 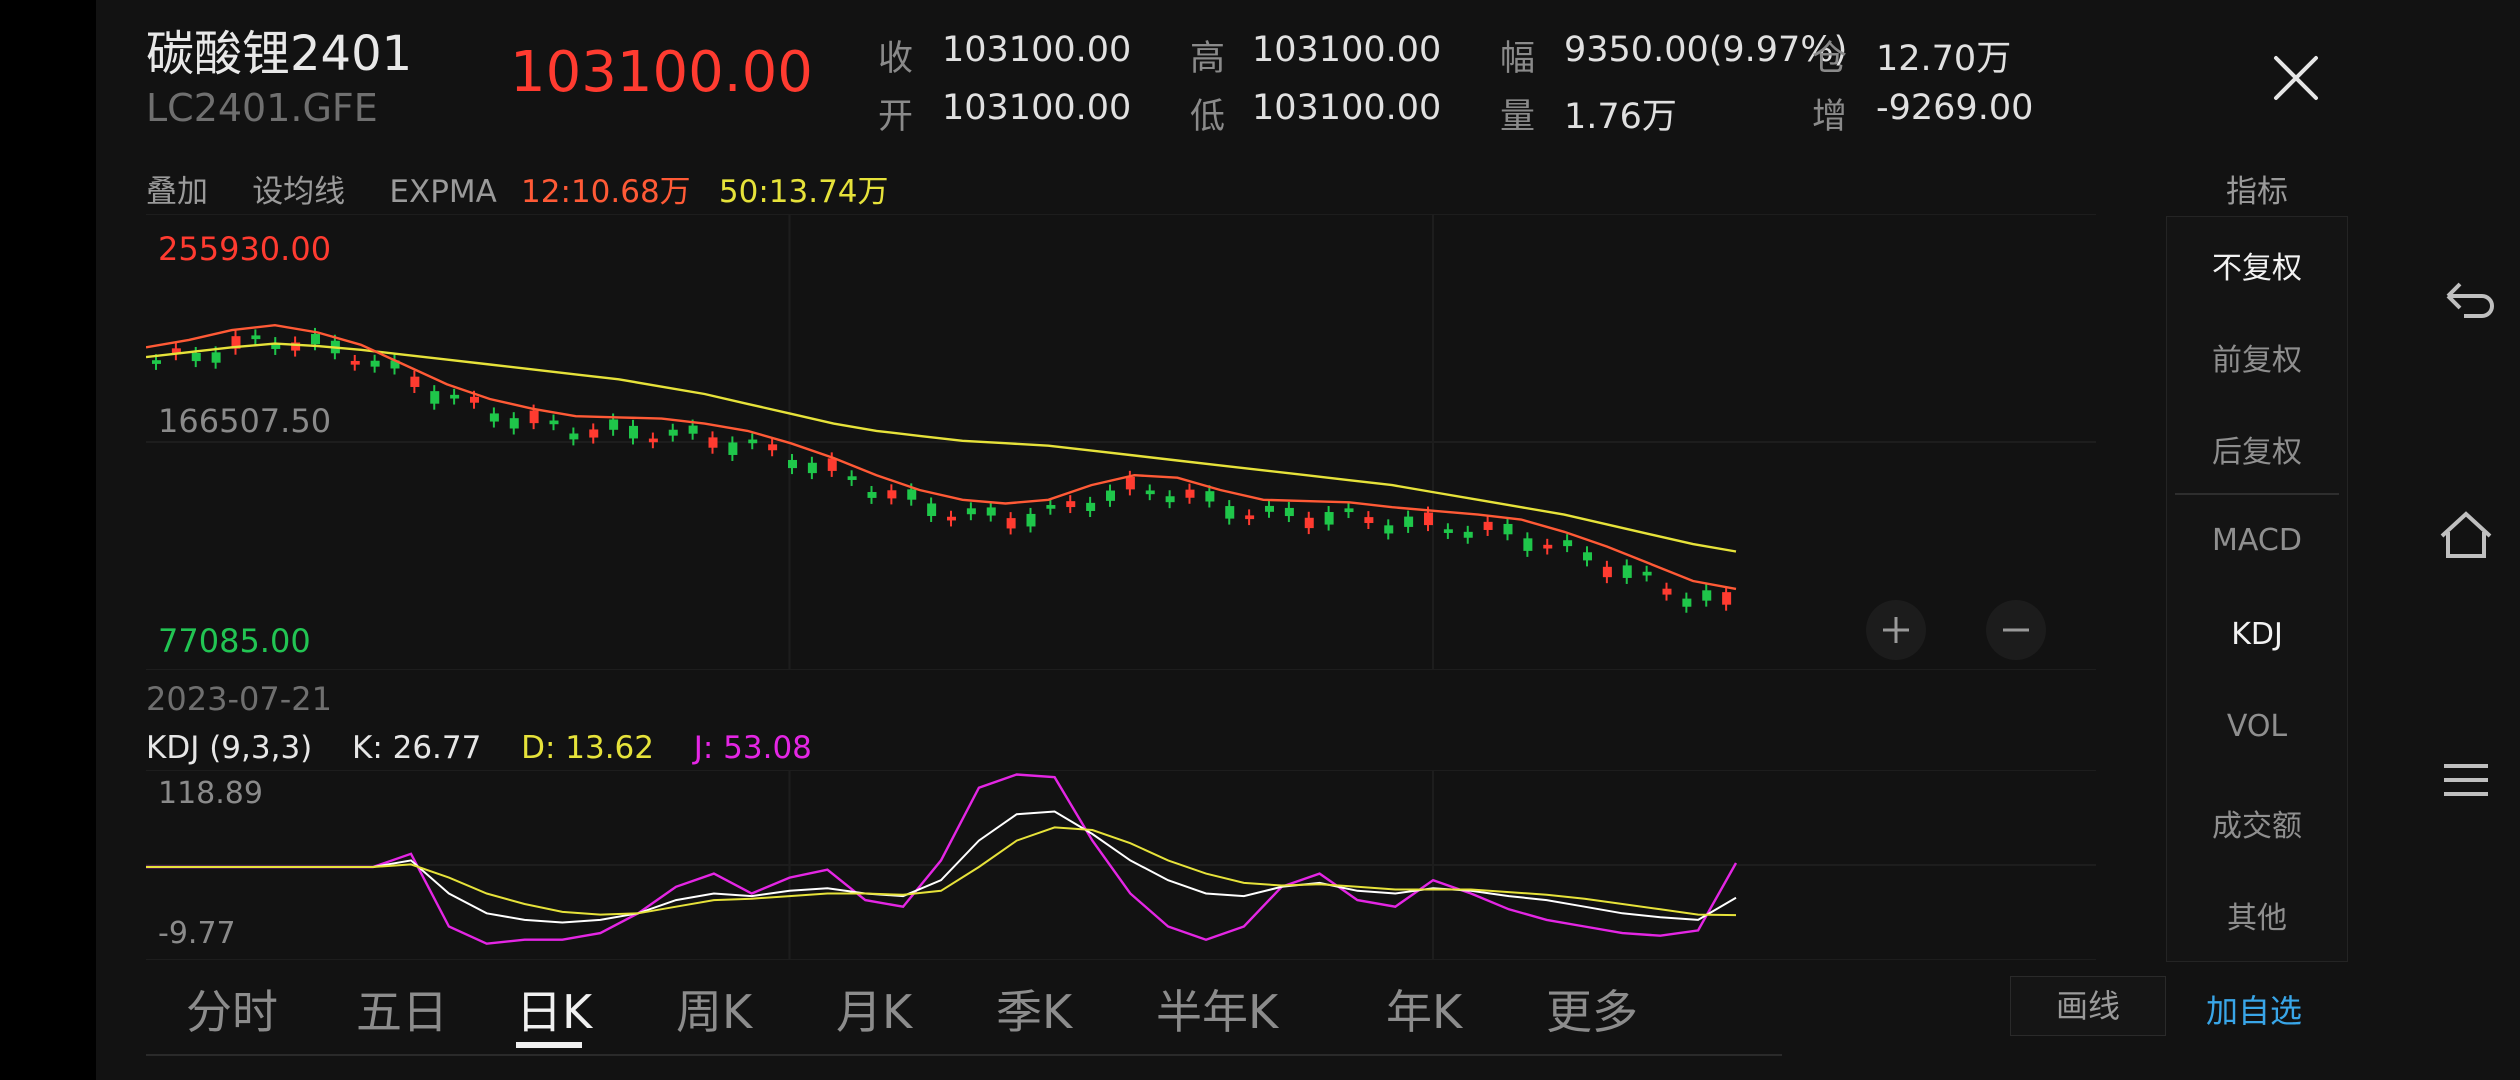 I want to click on ema12-value: 12:10.68万, so click(x=606, y=192).